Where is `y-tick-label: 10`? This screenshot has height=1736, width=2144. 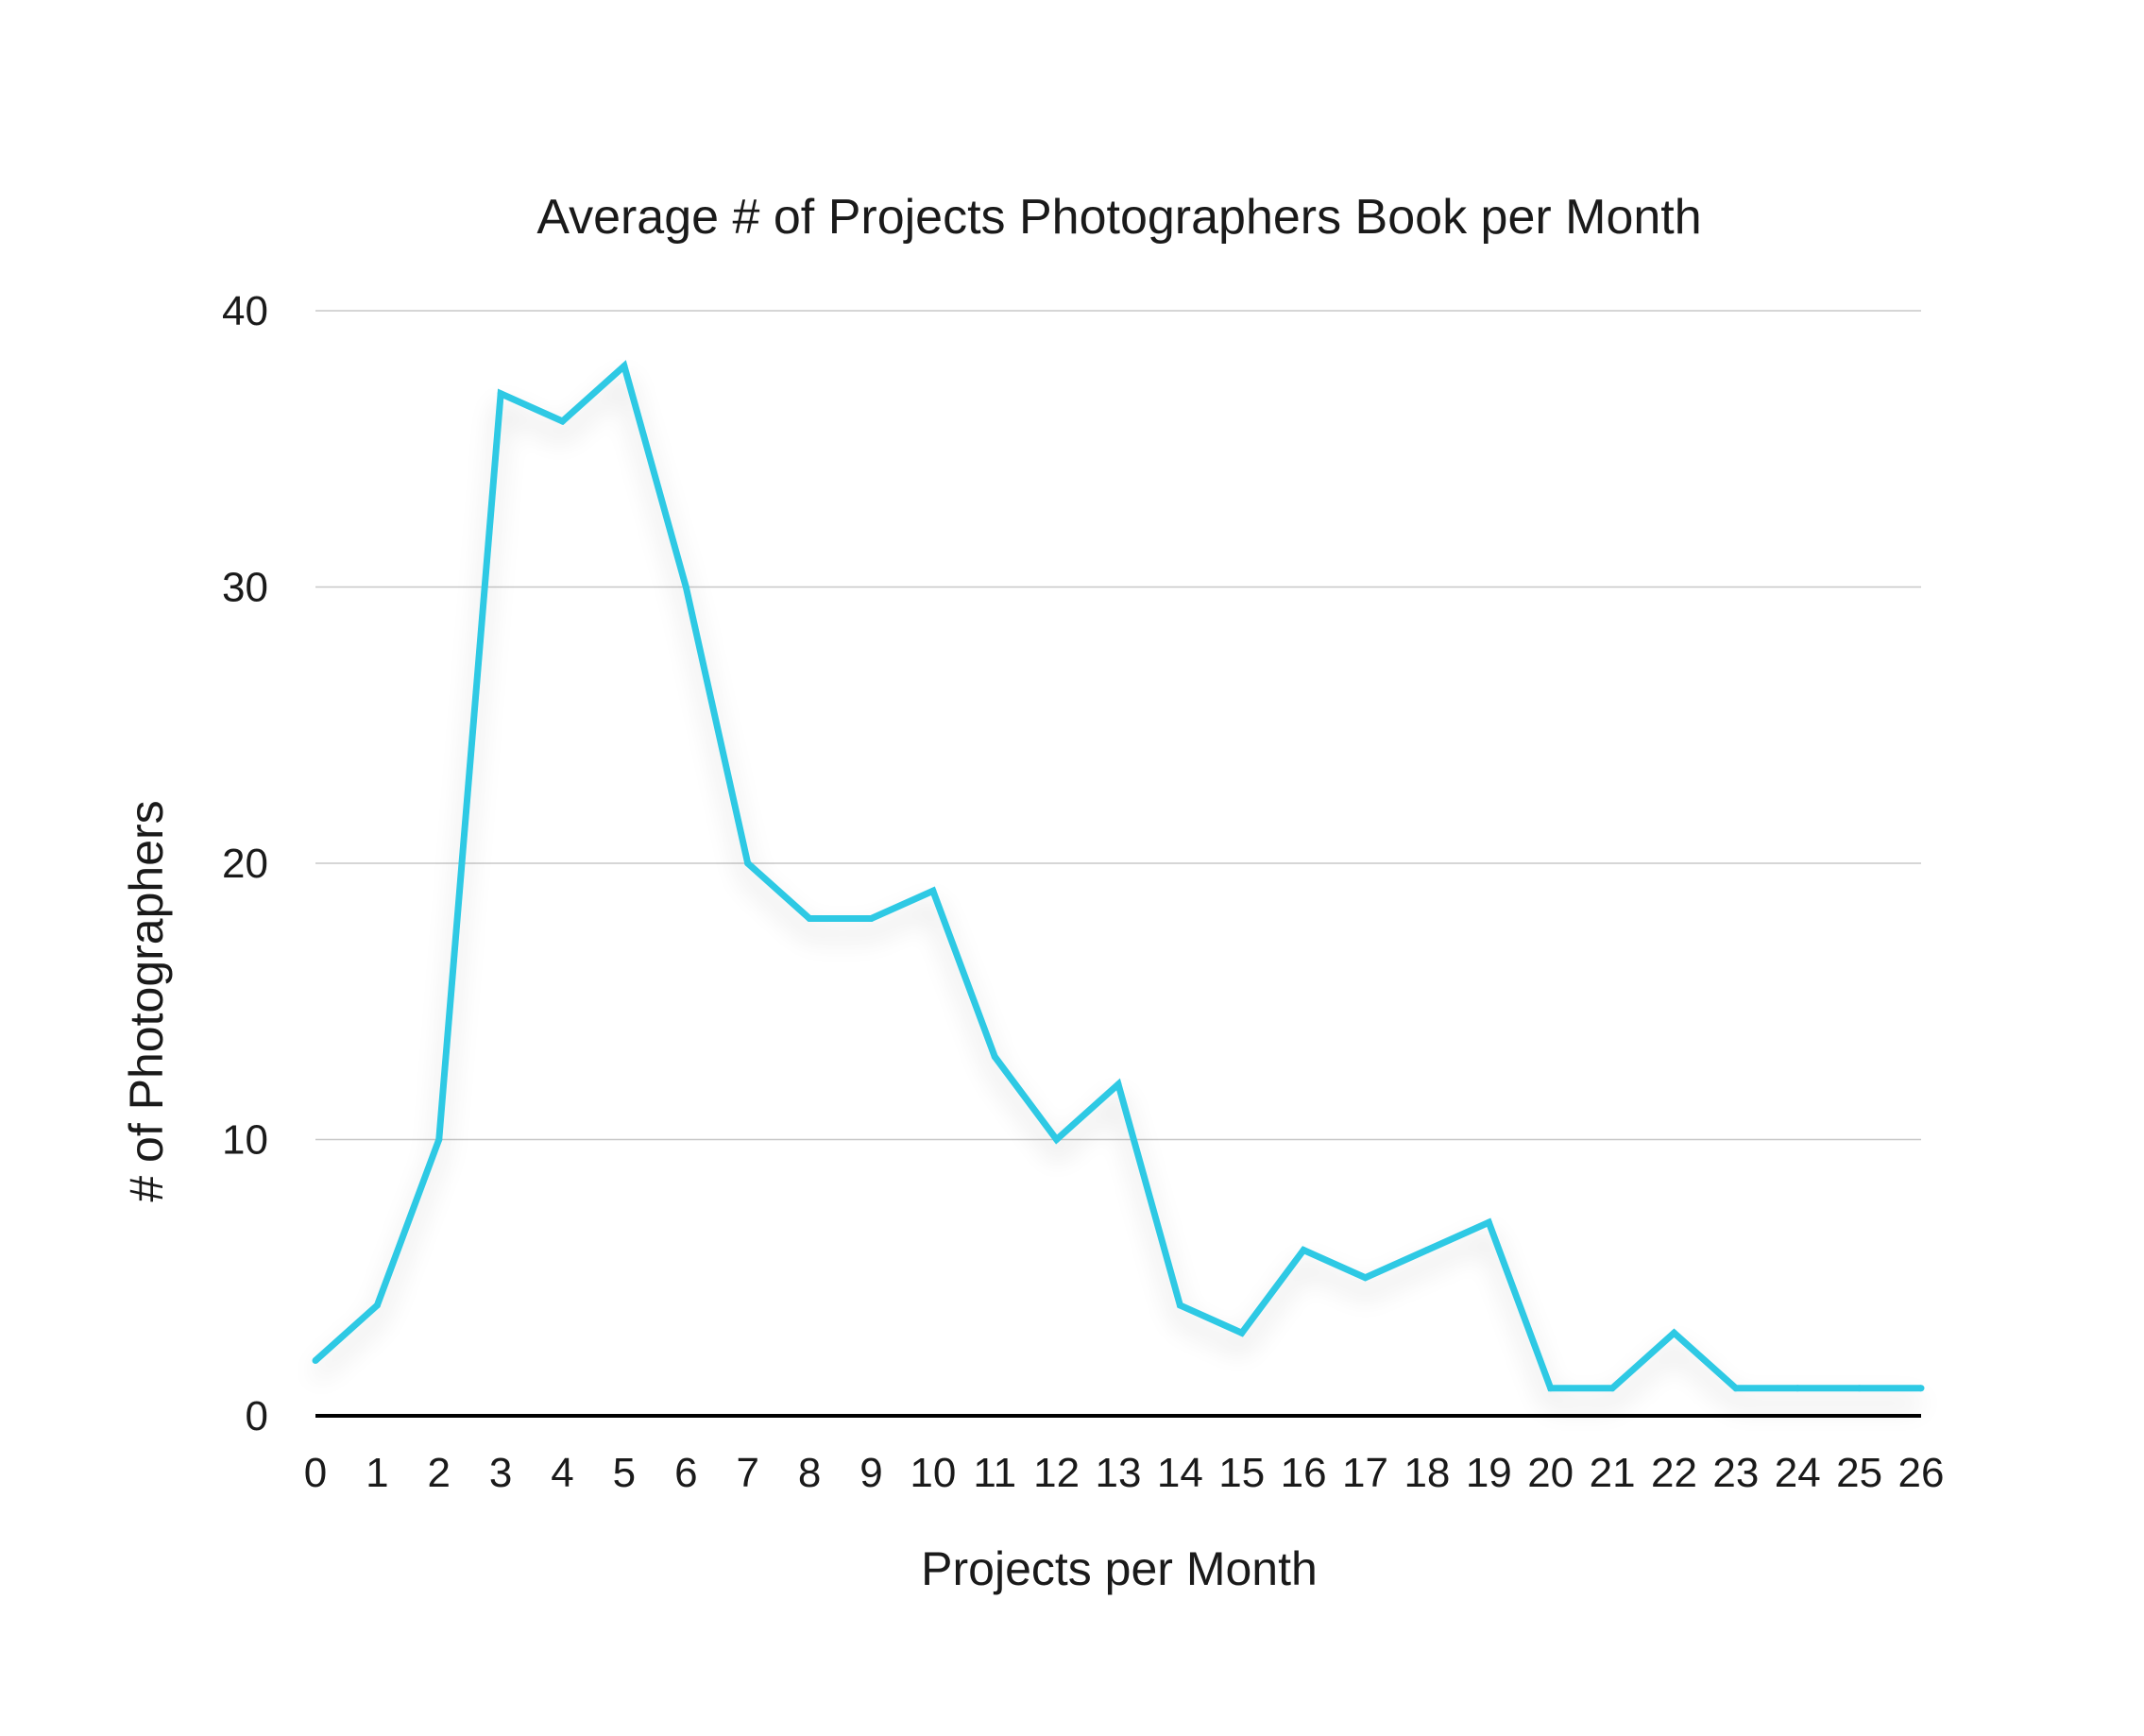 y-tick-label: 10 is located at coordinates (245, 1140).